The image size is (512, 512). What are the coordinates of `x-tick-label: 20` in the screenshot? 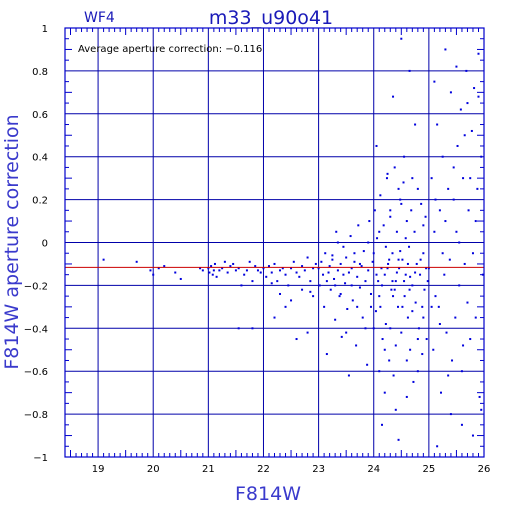 It's located at (153, 469).